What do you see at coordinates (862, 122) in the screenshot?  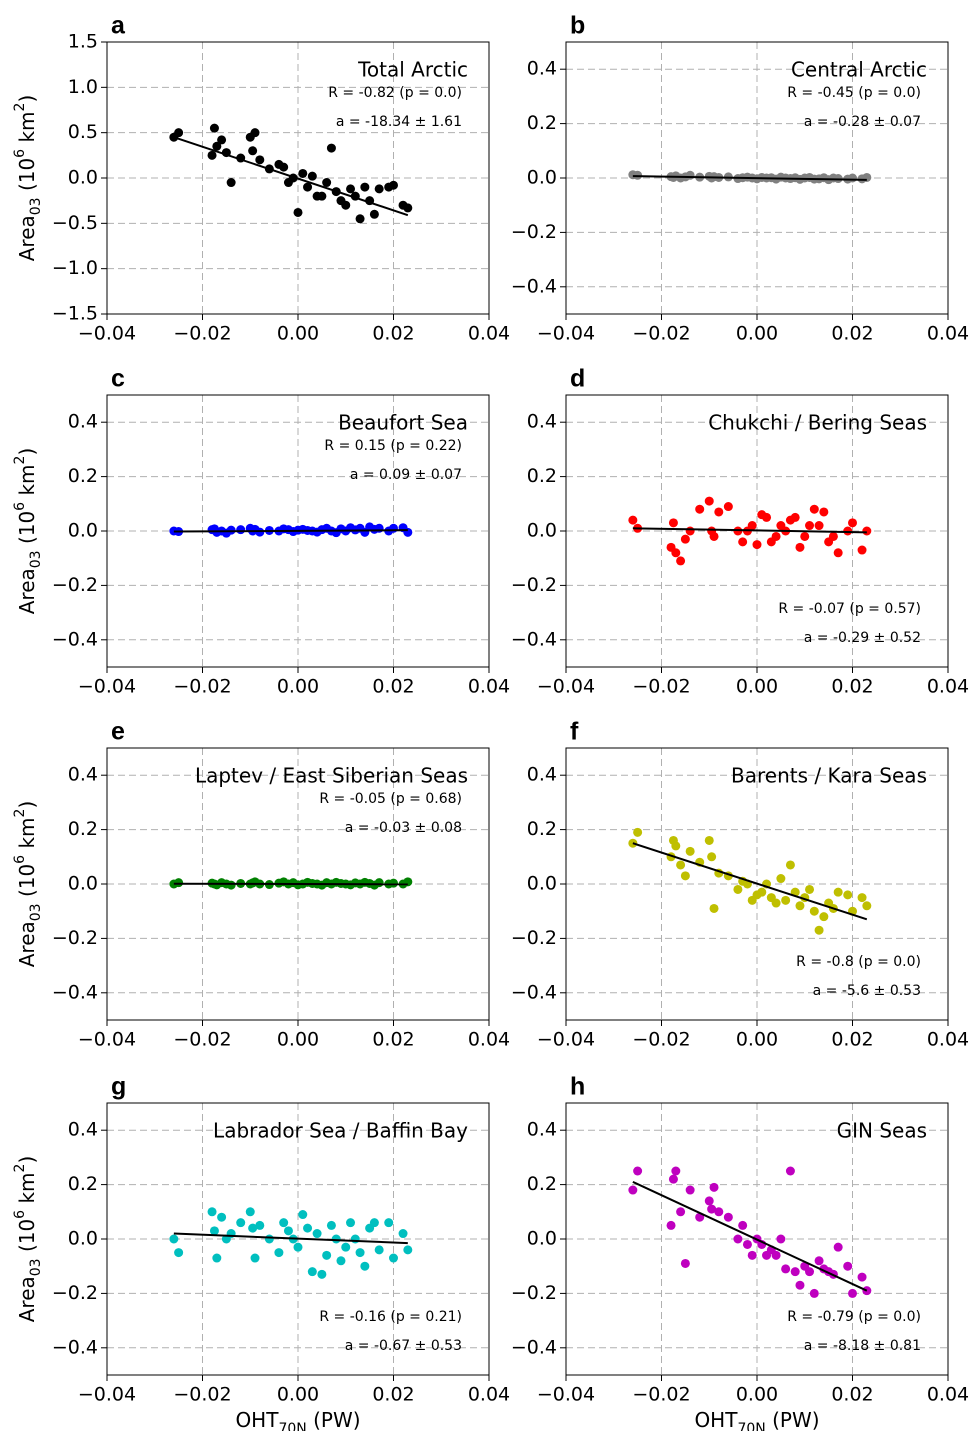 I see `annotation: a = -0.28 ± 0.07` at bounding box center [862, 122].